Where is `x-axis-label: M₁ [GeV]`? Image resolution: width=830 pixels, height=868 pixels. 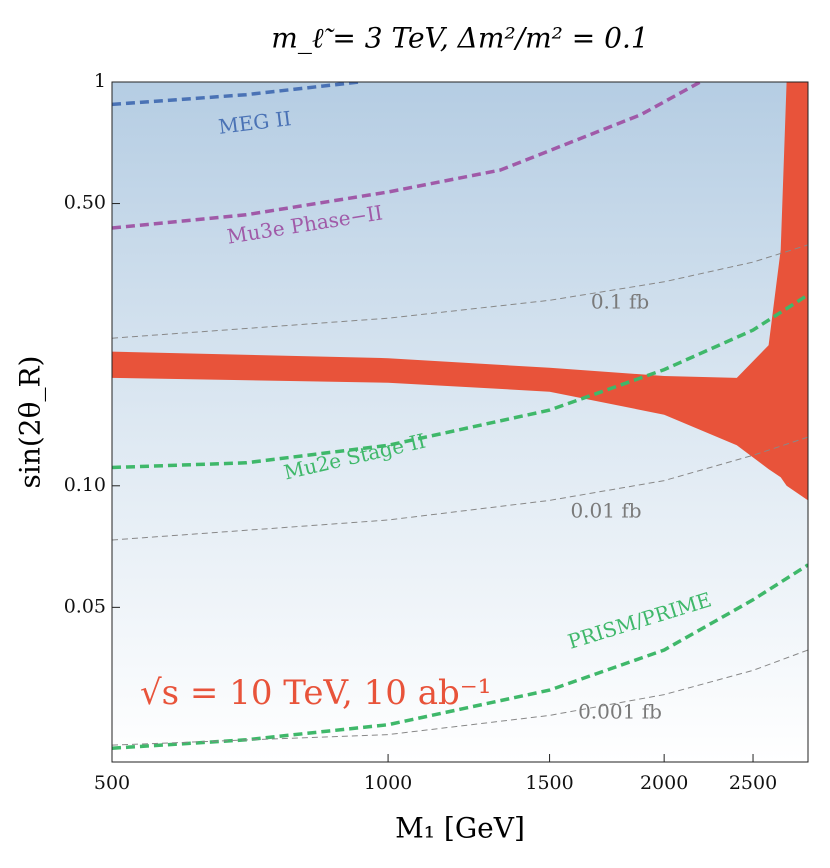 x-axis-label: M₁ [GeV] is located at coordinates (460, 828).